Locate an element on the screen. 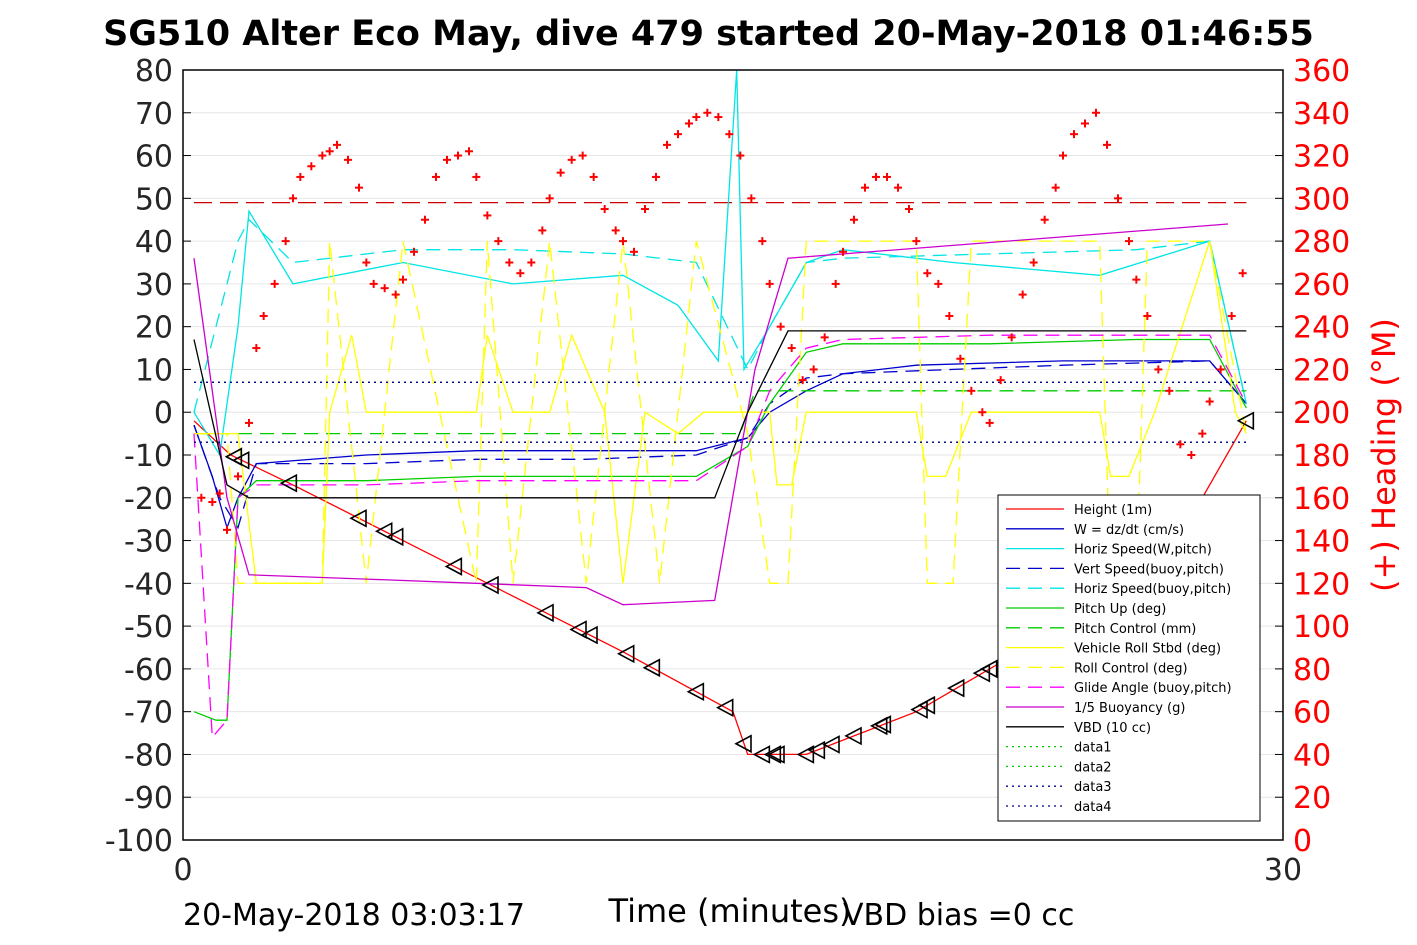 The width and height of the screenshot is (1417, 945). legend-label: Glide Angle (buoy,pitch) is located at coordinates (1153, 688).